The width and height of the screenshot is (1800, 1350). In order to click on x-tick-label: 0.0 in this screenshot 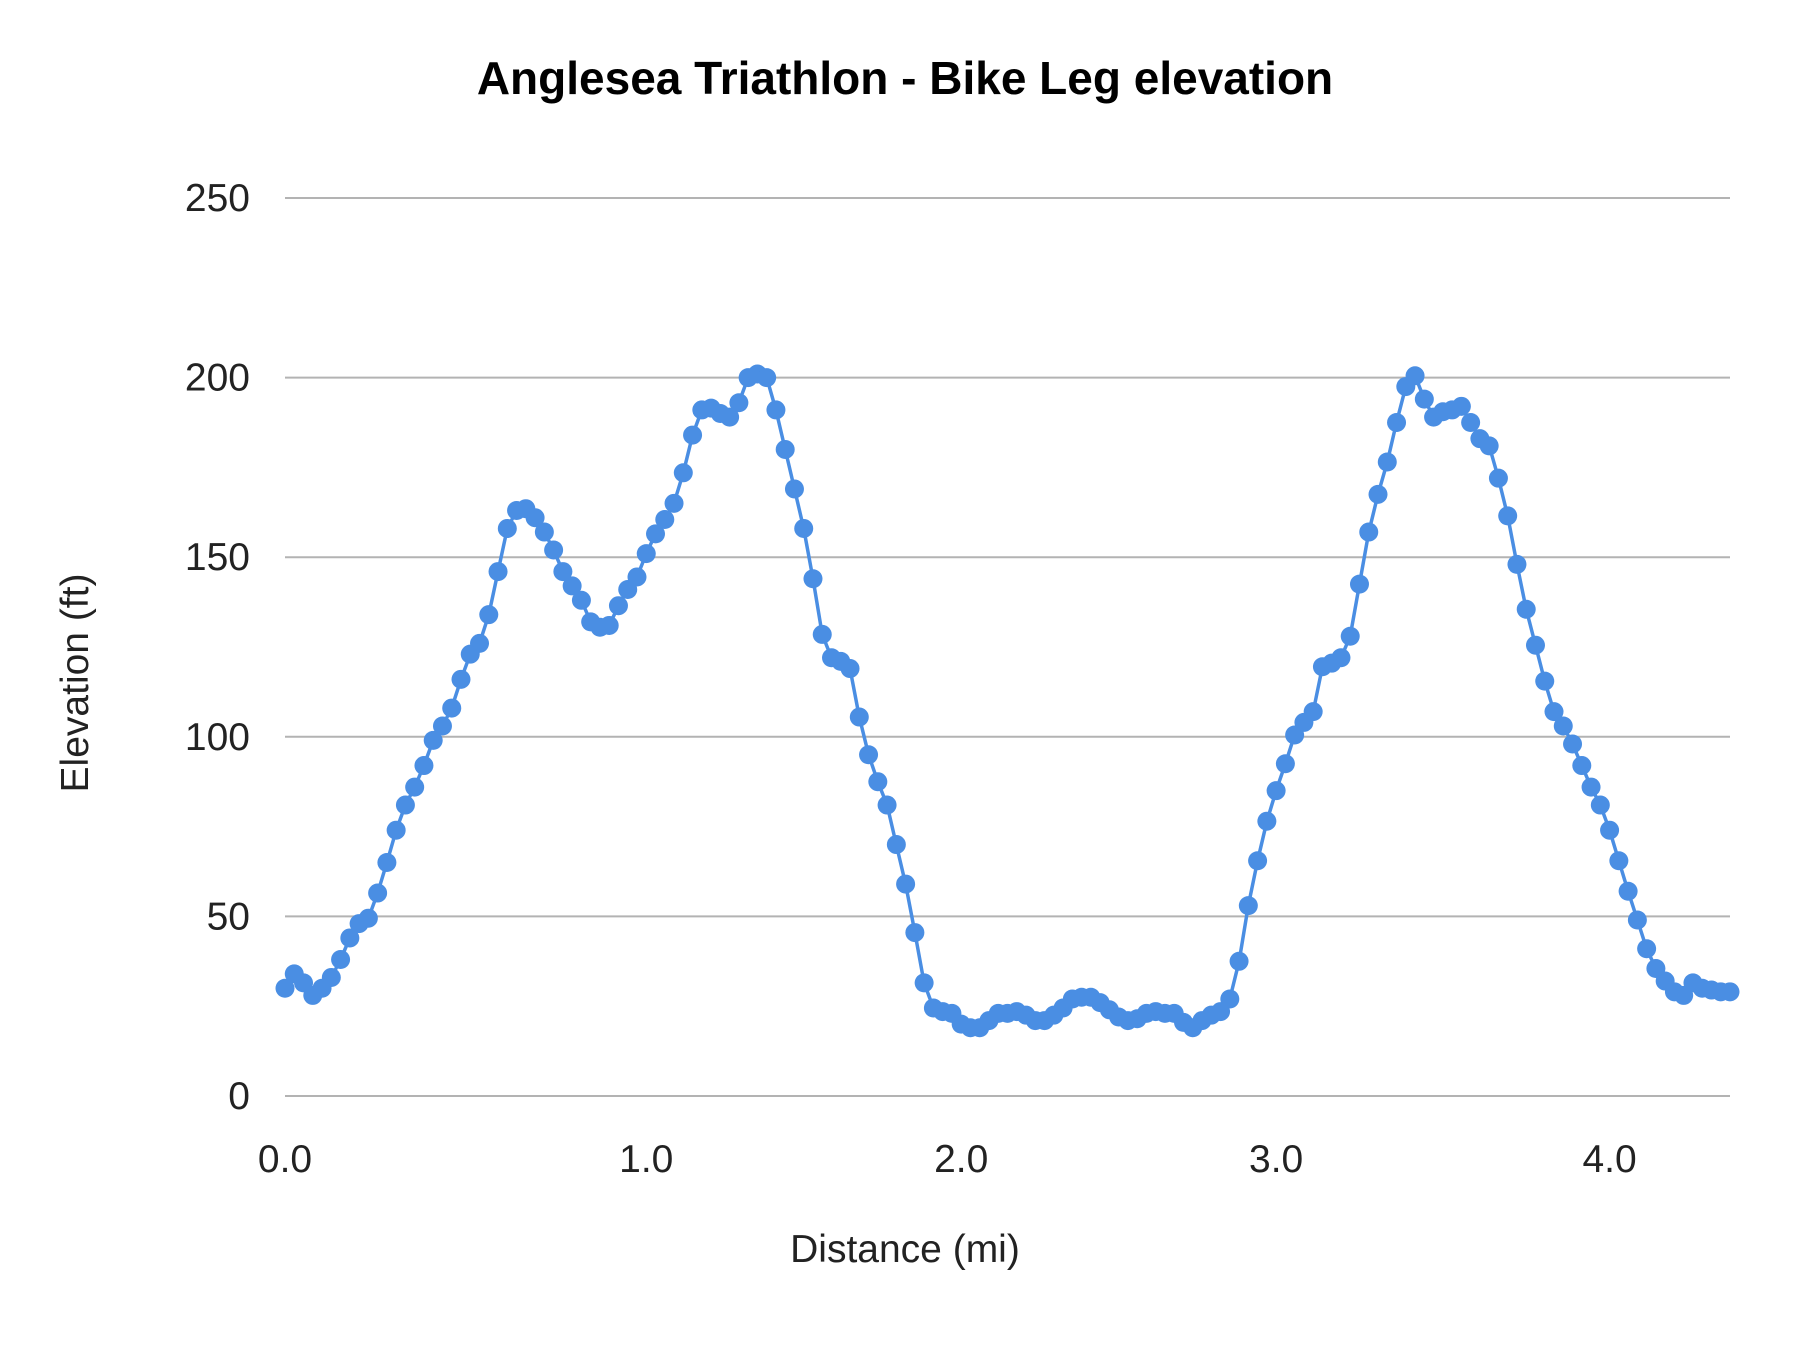, I will do `click(285, 1159)`.